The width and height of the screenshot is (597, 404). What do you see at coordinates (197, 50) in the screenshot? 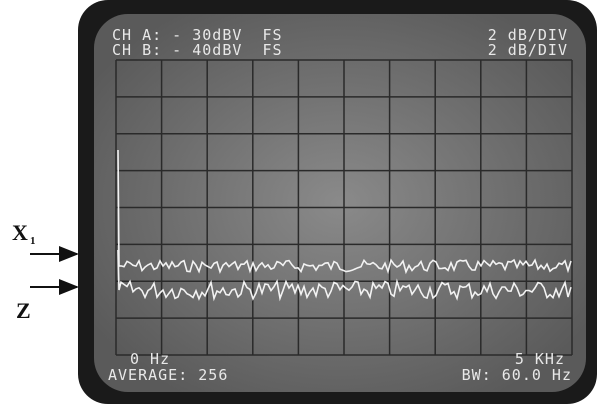
I see `channel-b: CH B: - 40dBV FS` at bounding box center [197, 50].